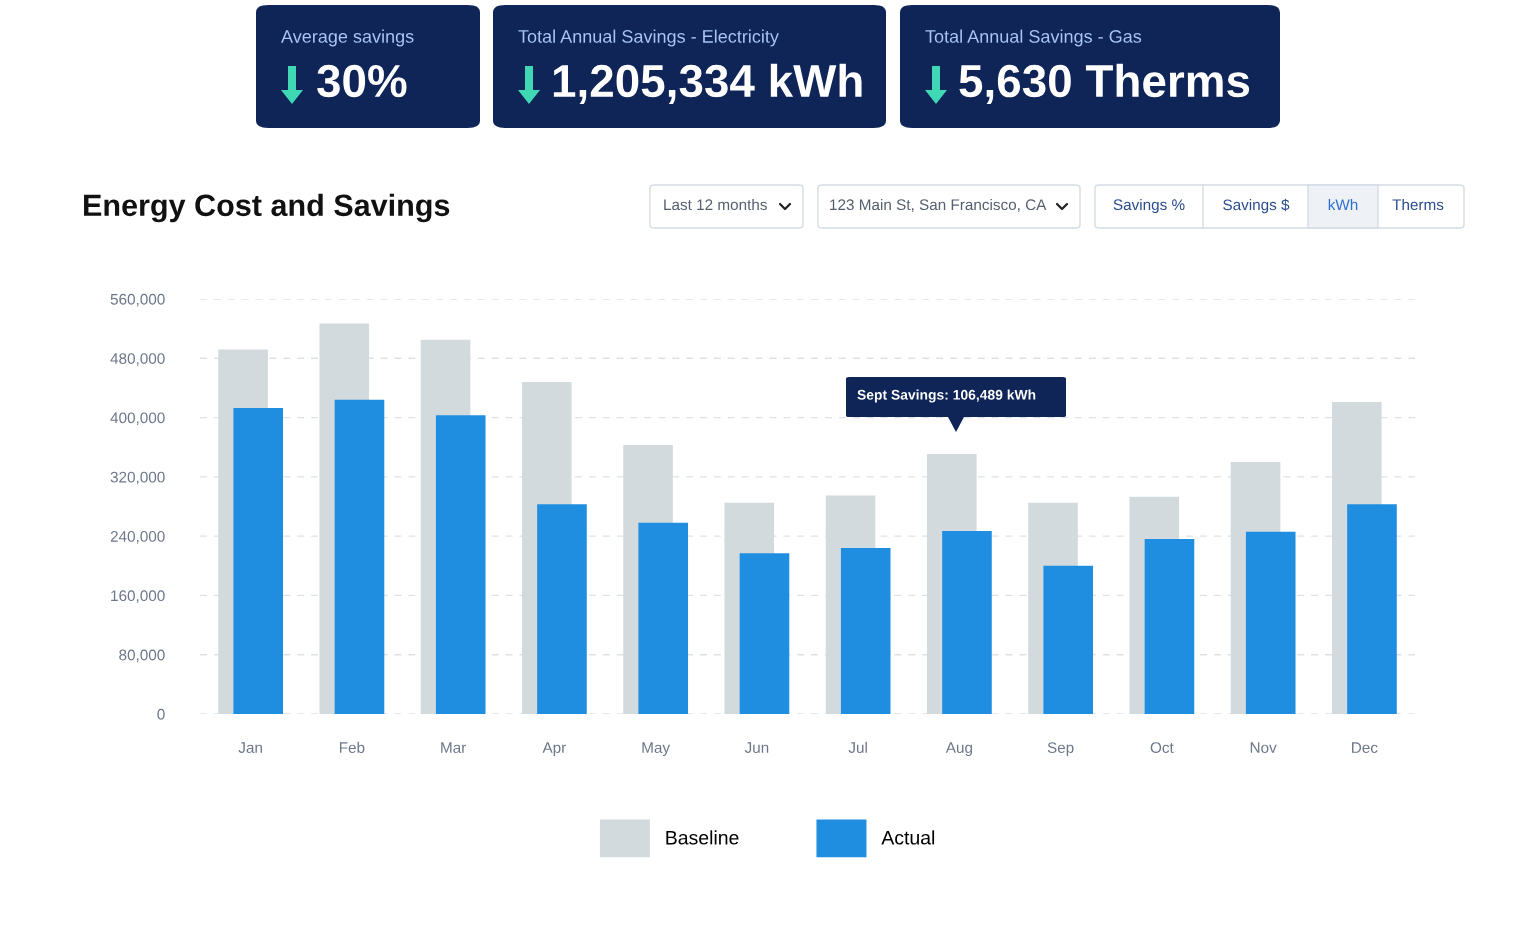  I want to click on text: 30%, so click(362, 81).